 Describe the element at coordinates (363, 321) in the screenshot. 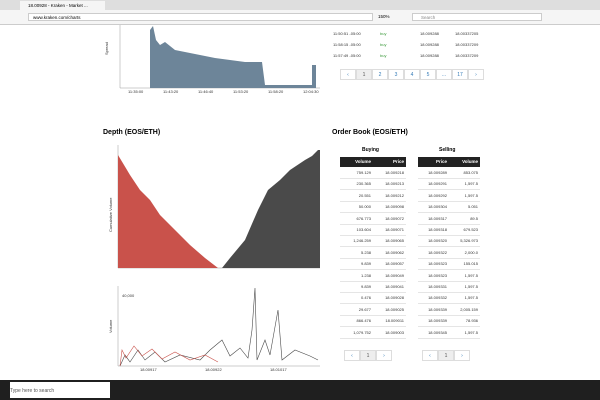

I see `volume-cell: 866.476` at that location.